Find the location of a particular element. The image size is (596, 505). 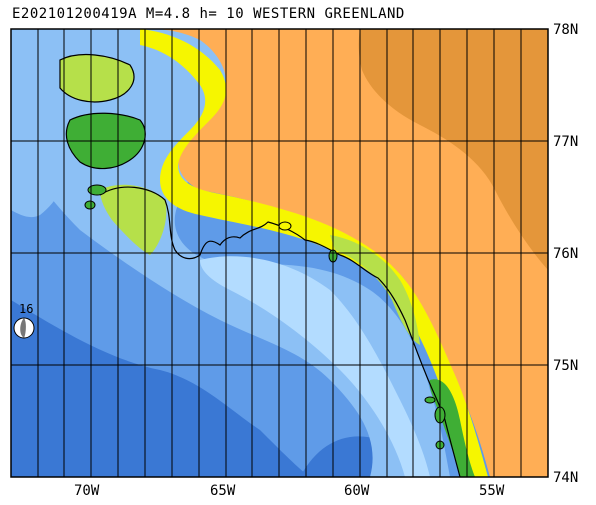

lat-label-76: 76N is located at coordinates (565, 254).